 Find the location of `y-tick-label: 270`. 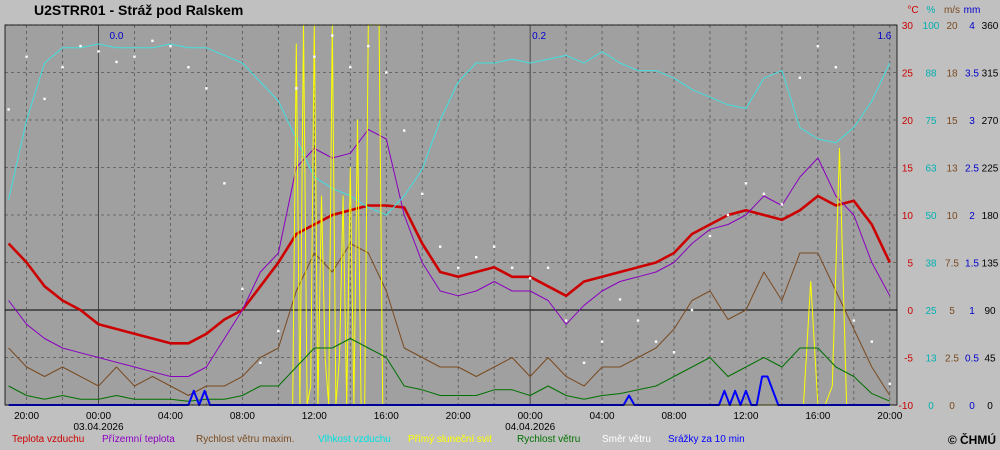

y-tick-label: 270 is located at coordinates (990, 121).